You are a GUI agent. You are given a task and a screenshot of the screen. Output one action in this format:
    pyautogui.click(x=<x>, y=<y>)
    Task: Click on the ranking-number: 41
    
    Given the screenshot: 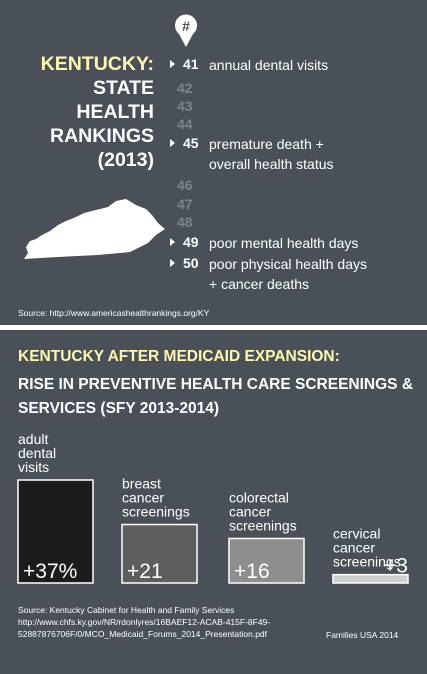 What is the action you would take?
    pyautogui.click(x=191, y=64)
    